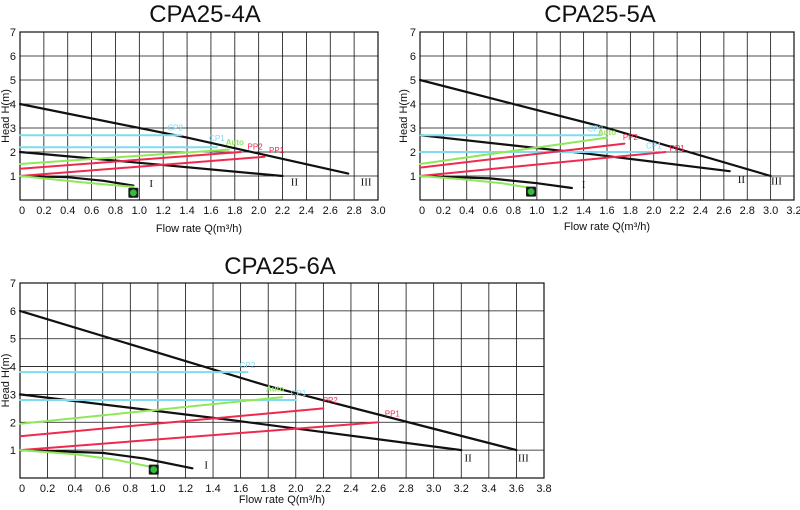  I want to click on series-iii, so click(595, 128).